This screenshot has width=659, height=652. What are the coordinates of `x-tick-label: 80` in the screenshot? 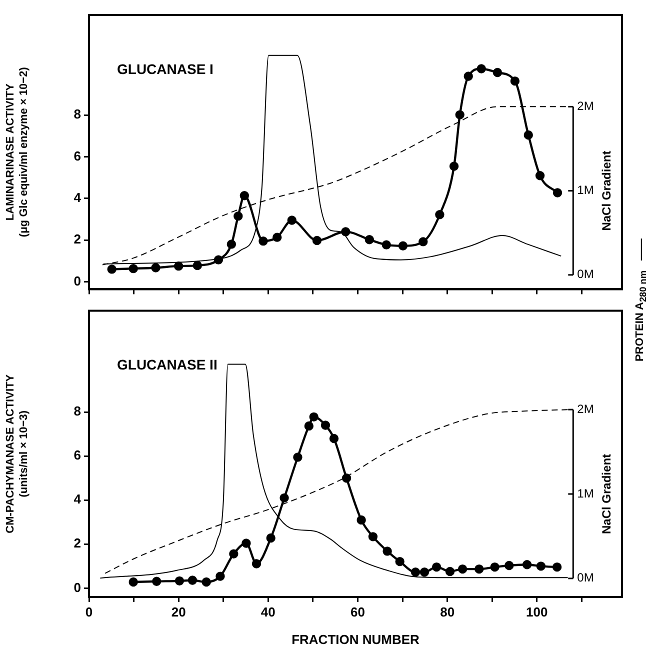 It's located at (447, 612).